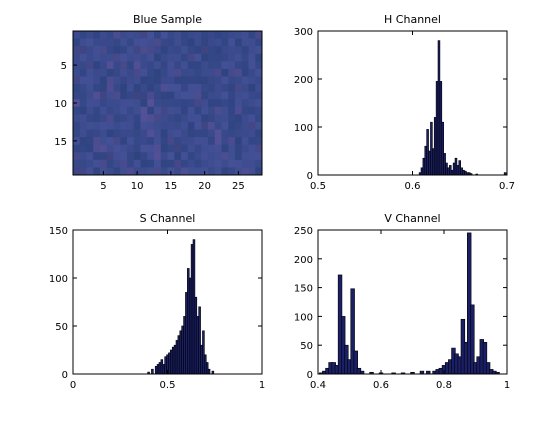  What do you see at coordinates (73, 385) in the screenshot?
I see `x-tick-label: 0` at bounding box center [73, 385].